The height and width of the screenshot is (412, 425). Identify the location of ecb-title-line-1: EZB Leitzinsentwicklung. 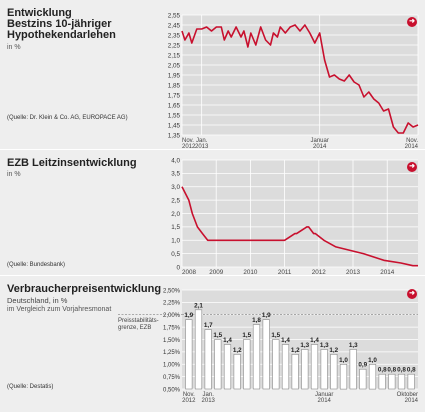
(72, 163).